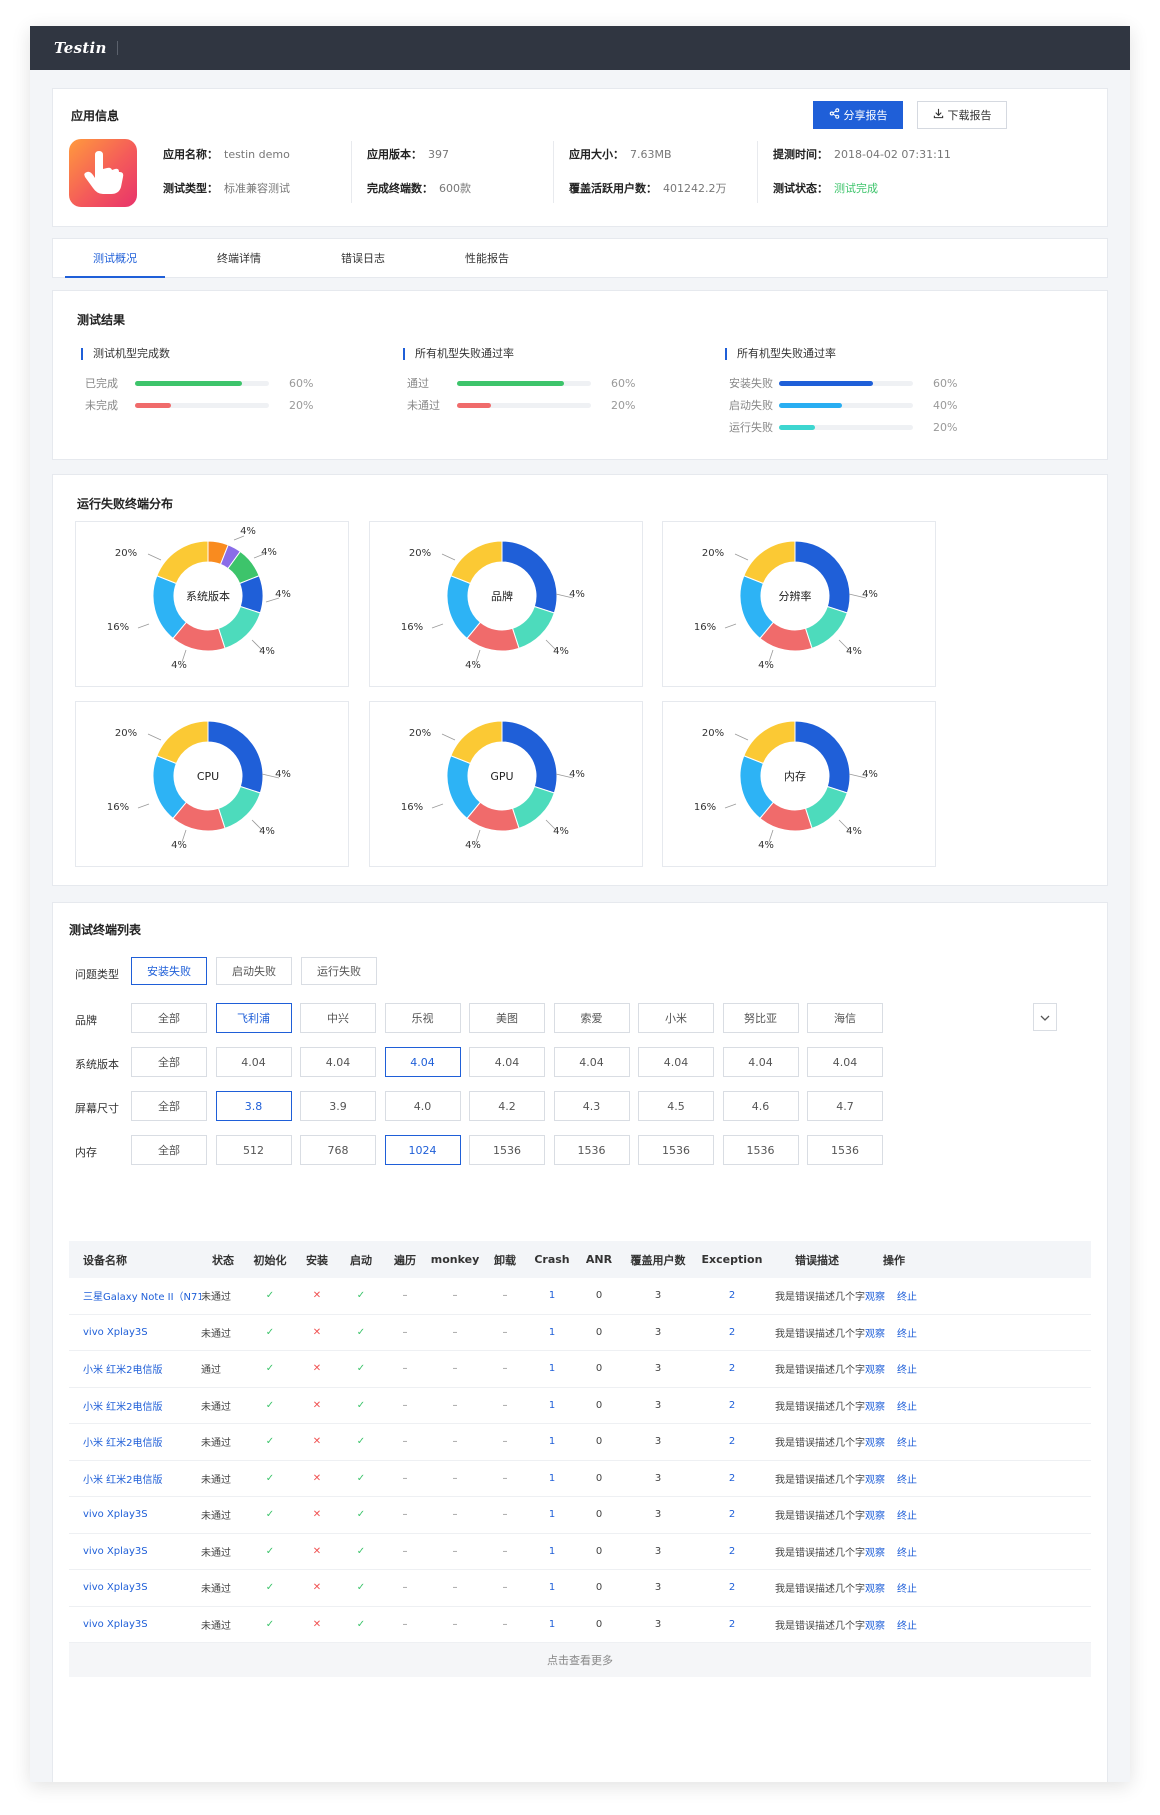 The height and width of the screenshot is (1815, 1160). I want to click on filter-option: 索爱, so click(591, 1018).